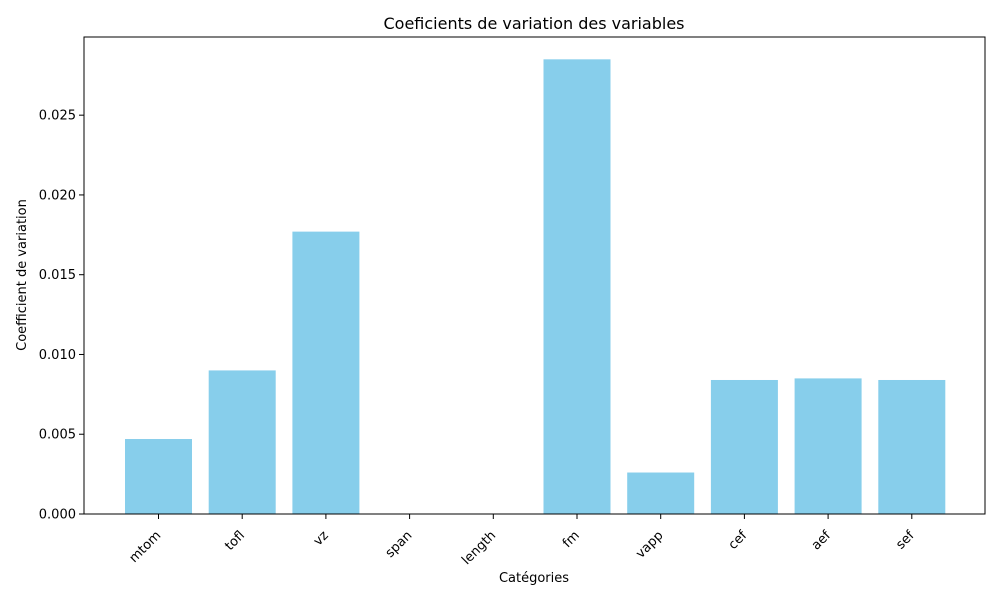 This screenshot has height=600, width=1000. I want to click on y-tick-label: 0.020, so click(57, 195).